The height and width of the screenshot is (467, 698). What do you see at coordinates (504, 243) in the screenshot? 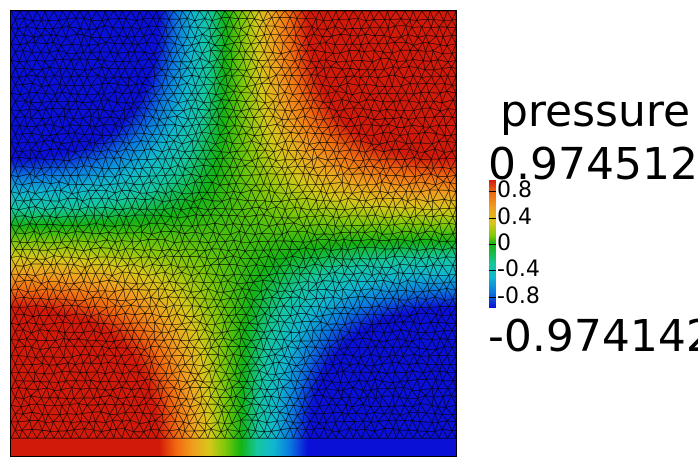
I see `color-bar-tick-label: 0` at bounding box center [504, 243].